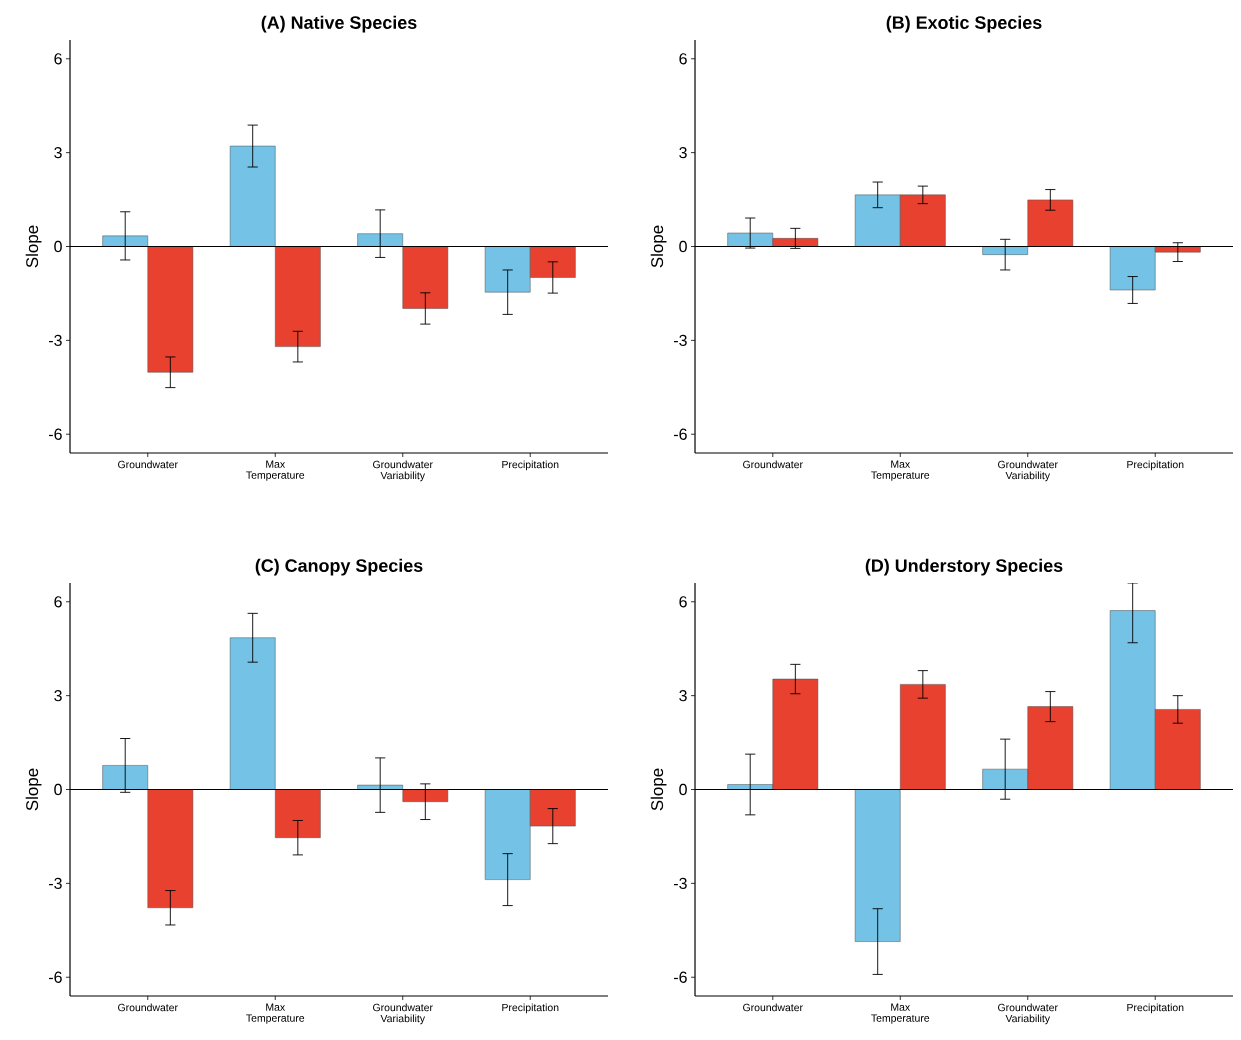 The height and width of the screenshot is (1040, 1241). I want to click on chart-title: (C) Canopy Species, so click(339, 567).